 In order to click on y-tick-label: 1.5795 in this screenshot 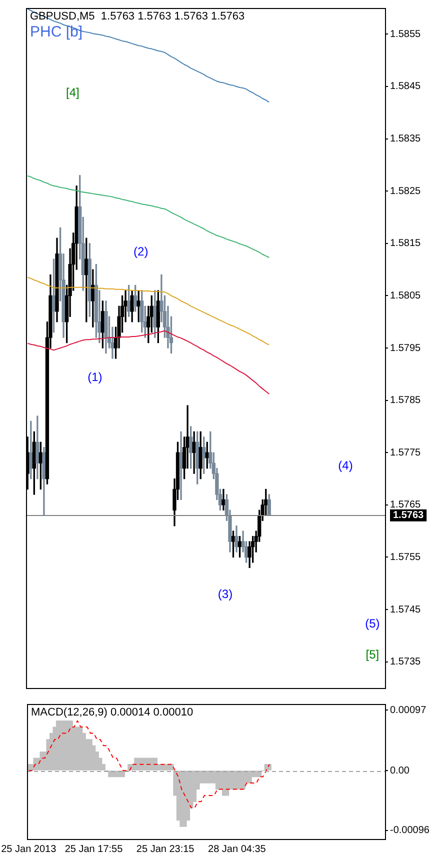, I will do `click(406, 348)`.